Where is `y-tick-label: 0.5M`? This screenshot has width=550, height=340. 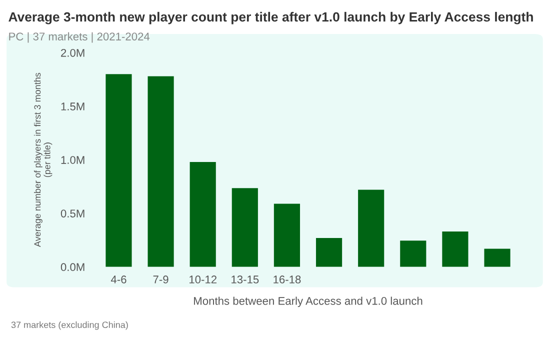 y-tick-label: 0.5M is located at coordinates (72, 214).